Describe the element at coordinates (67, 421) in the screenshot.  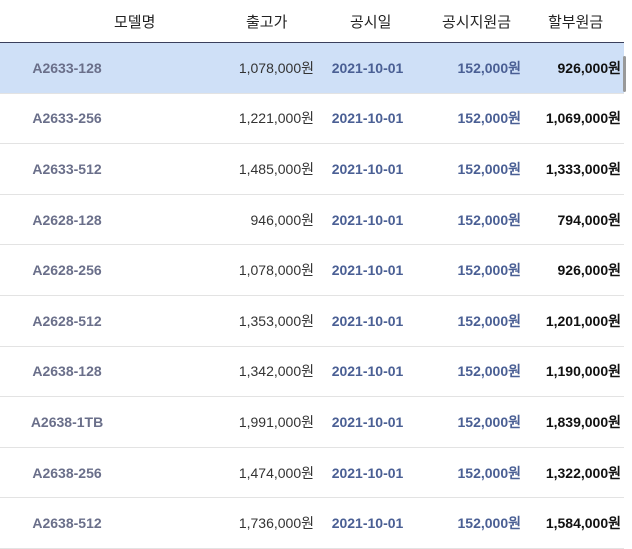
I see `cell-model: A2638-1TB` at that location.